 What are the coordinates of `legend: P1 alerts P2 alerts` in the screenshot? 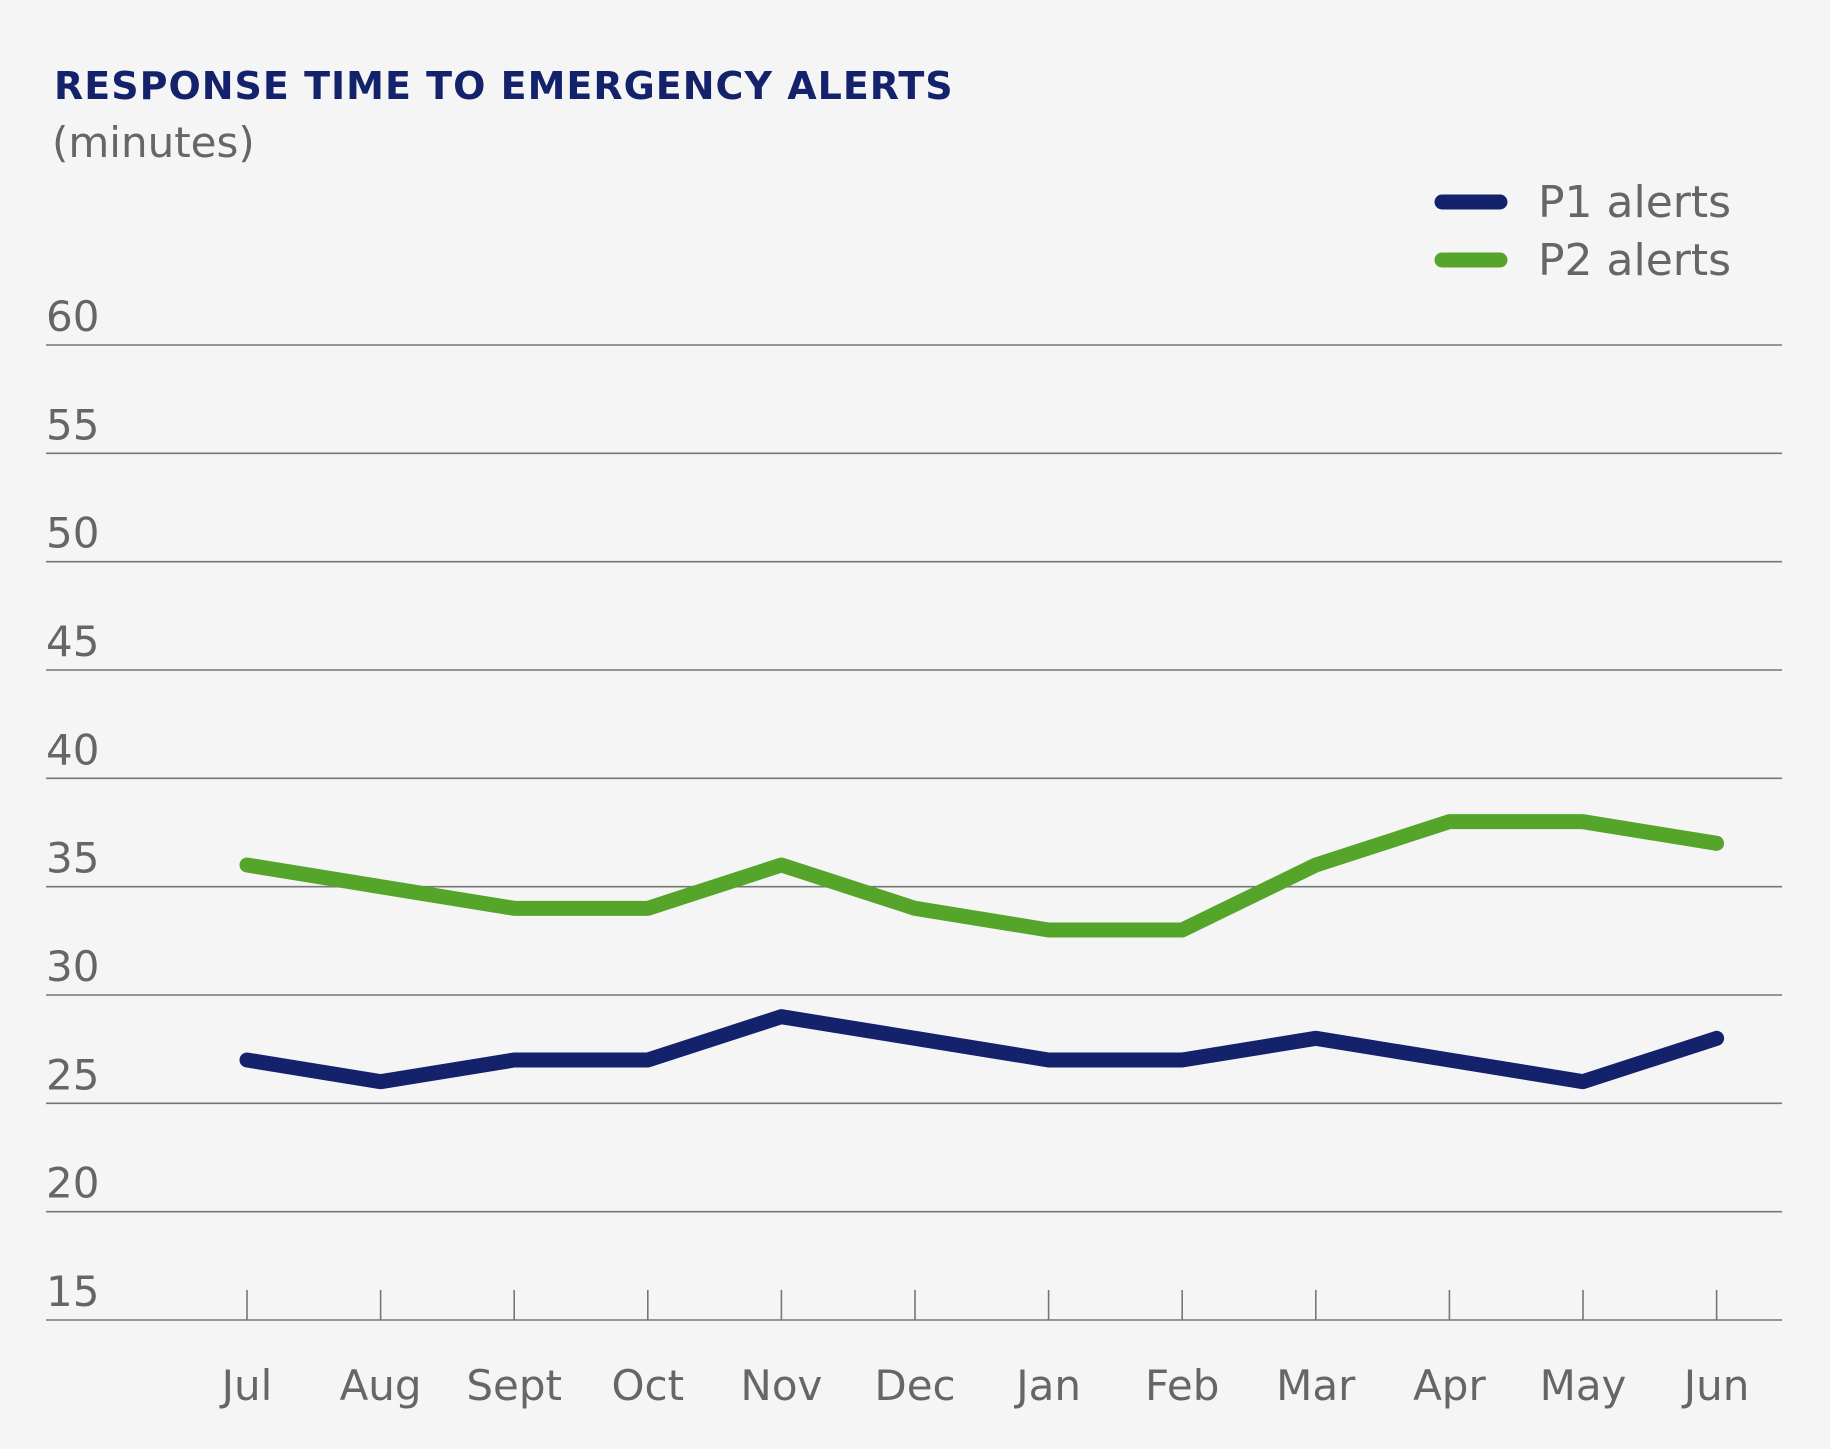 It's located at (1582, 231).